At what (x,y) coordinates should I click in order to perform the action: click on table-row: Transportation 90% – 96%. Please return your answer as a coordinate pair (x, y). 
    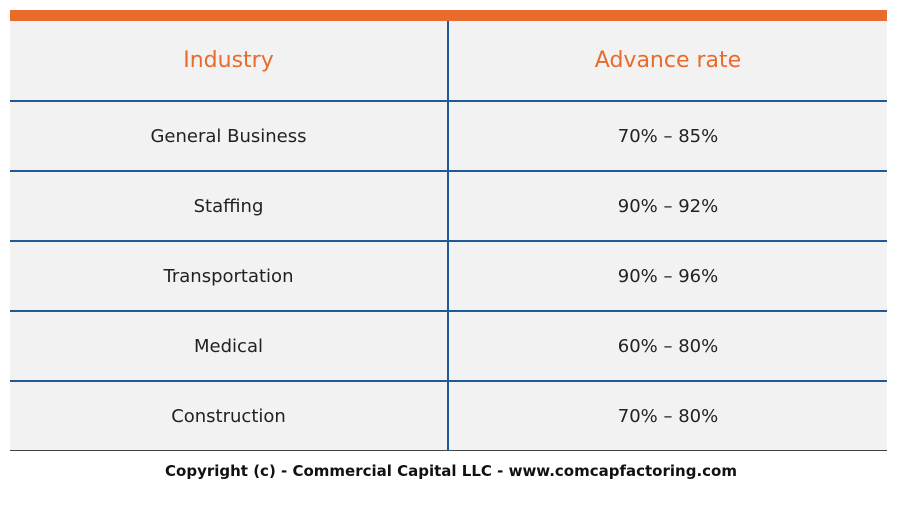
    Looking at the image, I should click on (448, 276).